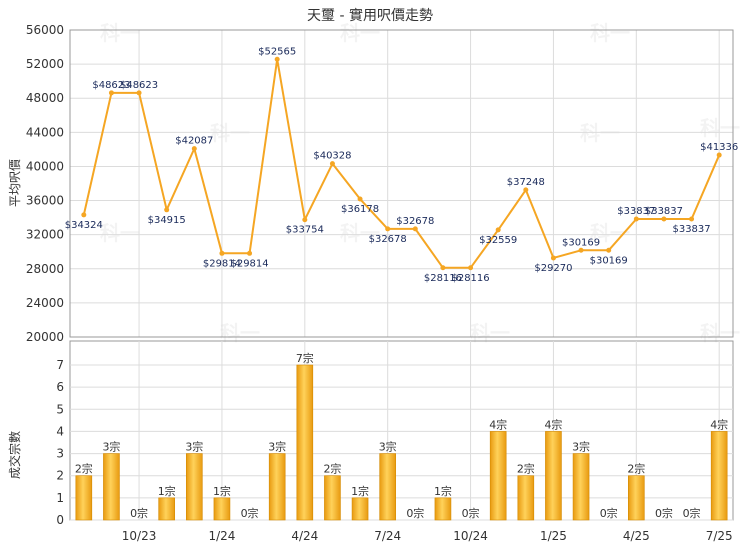 This screenshot has height=550, width=740. Describe the element at coordinates (45, 30) in the screenshot. I see `y-tick-label: 56000` at that location.